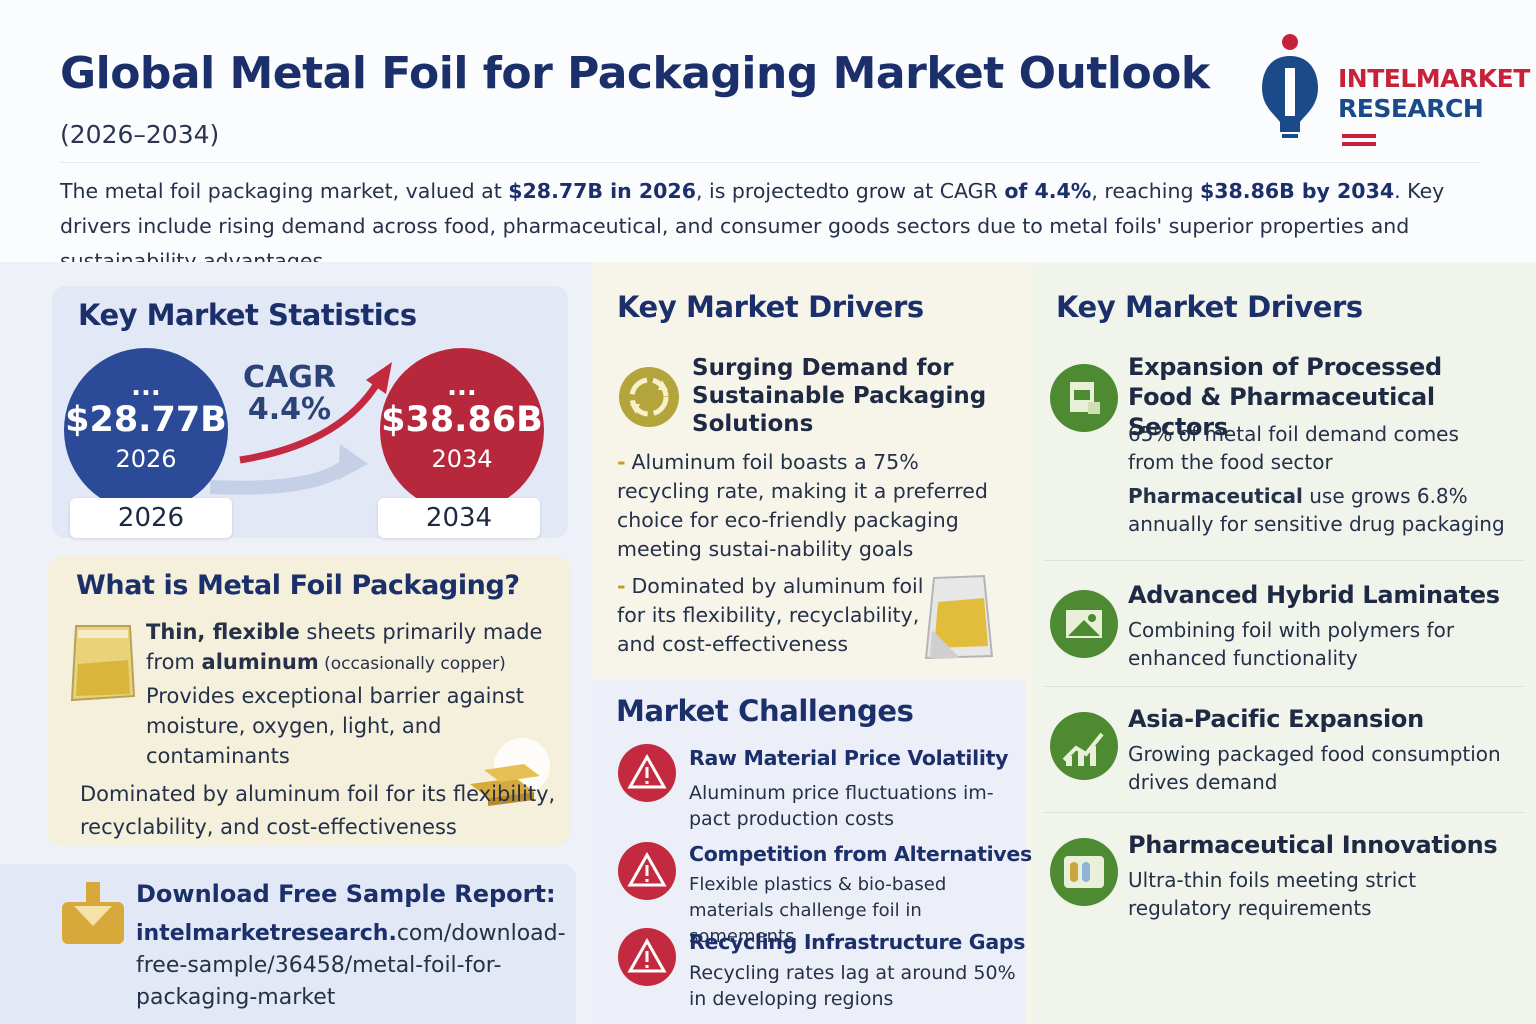 This screenshot has width=1536, height=1024. What do you see at coordinates (850, 191) in the screenshot?
I see `intro-text: , is projectedto grow at CAGR` at bounding box center [850, 191].